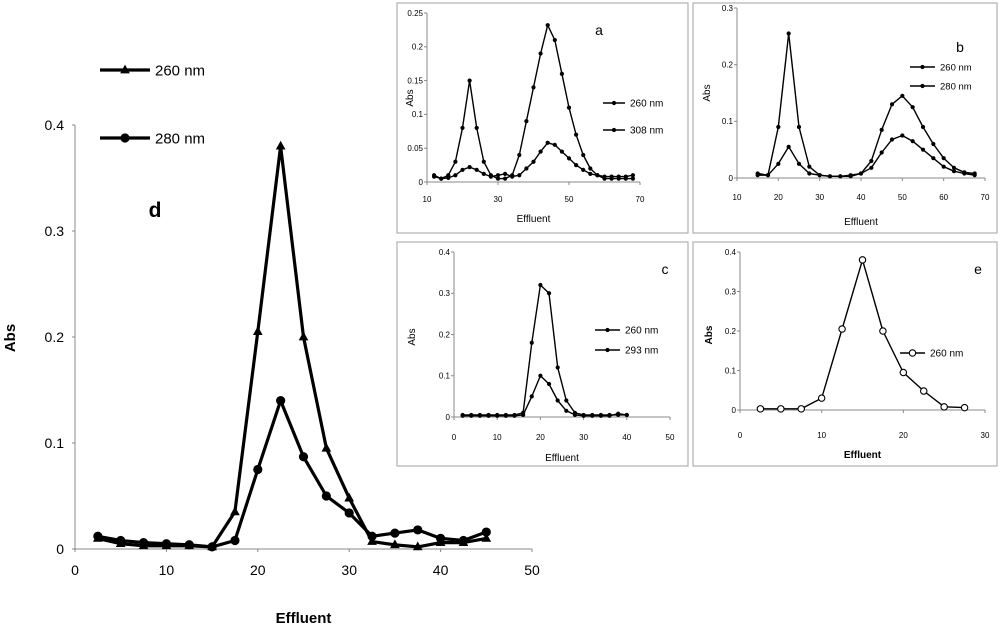  I want to click on panel-c-label: c, so click(665, 269).